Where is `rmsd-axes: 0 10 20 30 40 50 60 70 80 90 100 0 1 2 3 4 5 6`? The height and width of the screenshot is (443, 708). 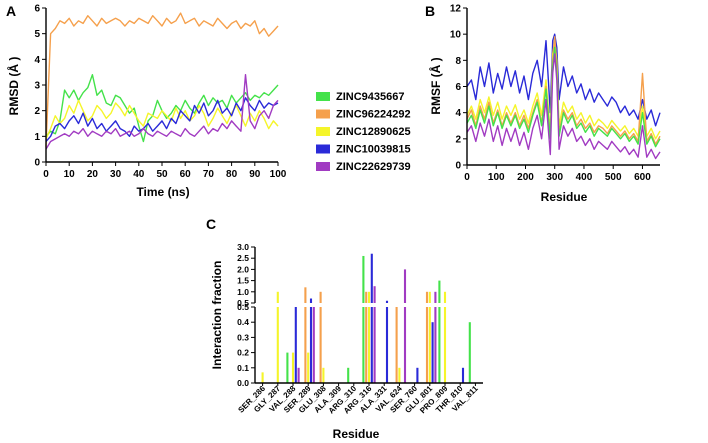 rmsd-axes: 0 10 20 30 40 50 60 70 80 90 100 0 1 2 3 4 5 6 is located at coordinates (160, 92).